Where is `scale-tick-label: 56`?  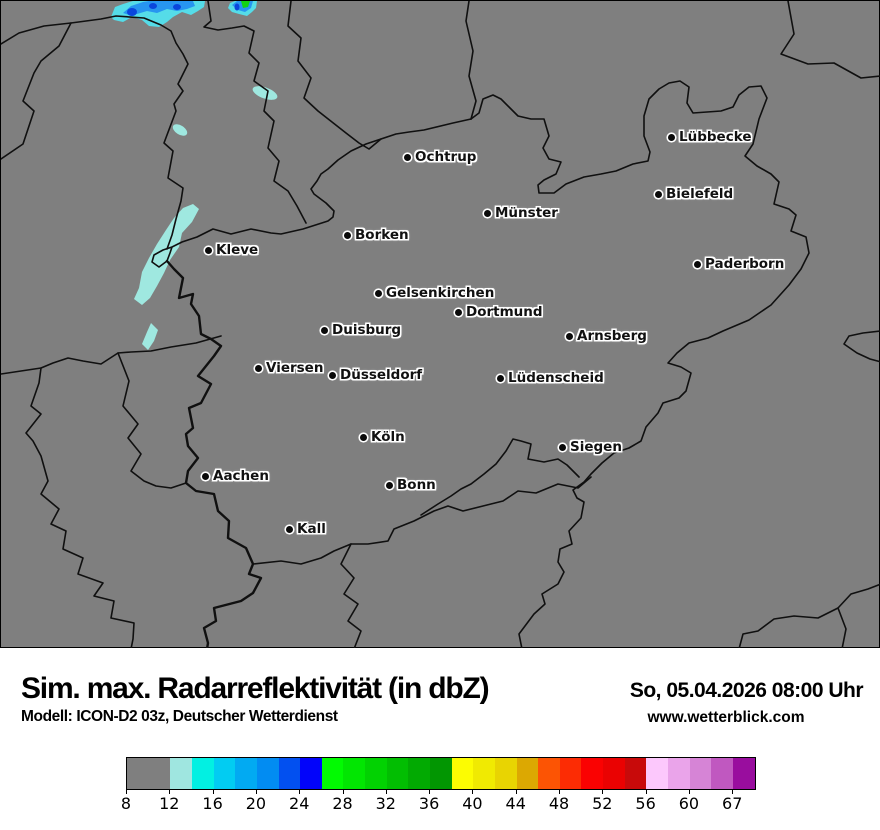 scale-tick-label: 56 is located at coordinates (645, 803).